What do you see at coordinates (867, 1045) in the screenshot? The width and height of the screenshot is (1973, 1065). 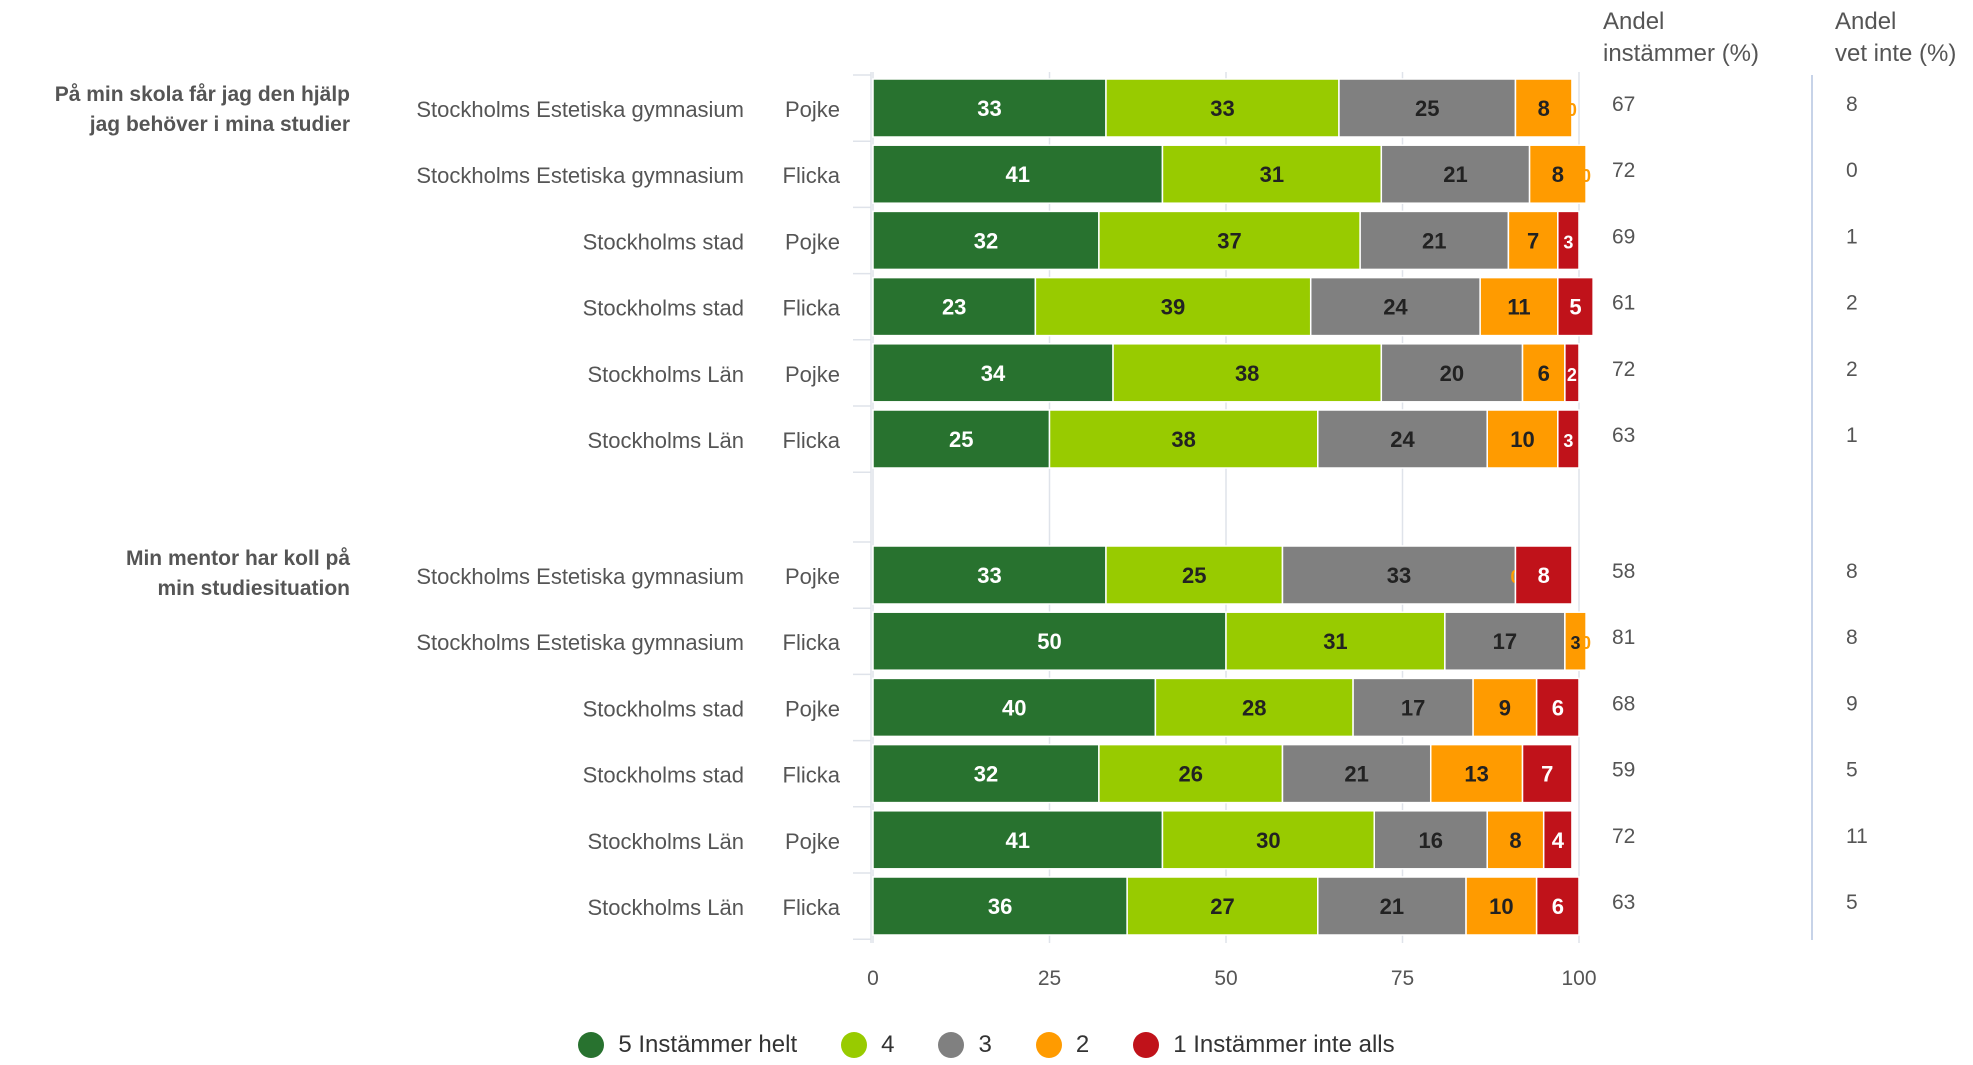 I see `legend-item-4: 4` at bounding box center [867, 1045].